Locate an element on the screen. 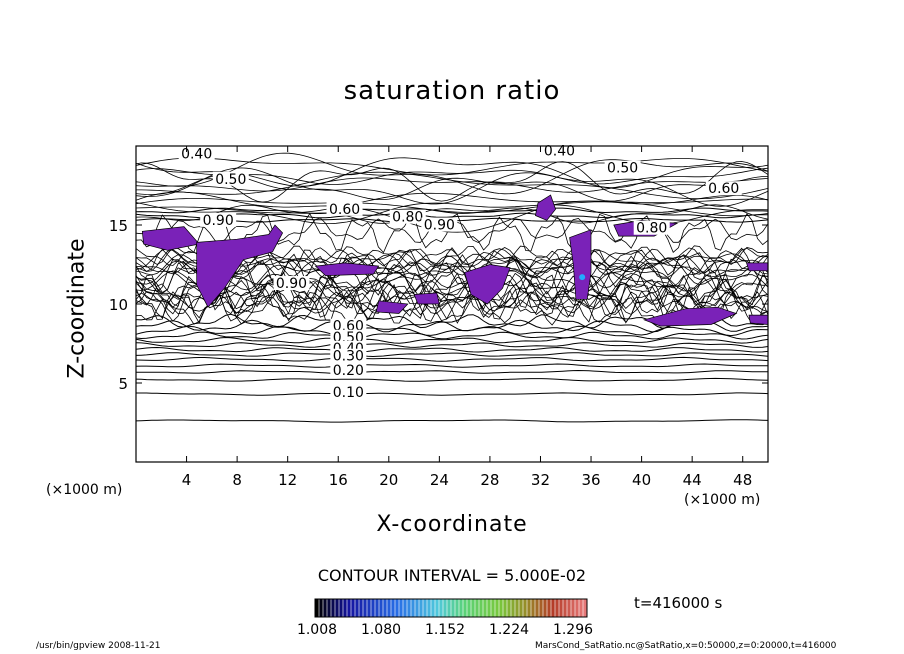  colorbar-tick-label: 1.080 is located at coordinates (381, 630).